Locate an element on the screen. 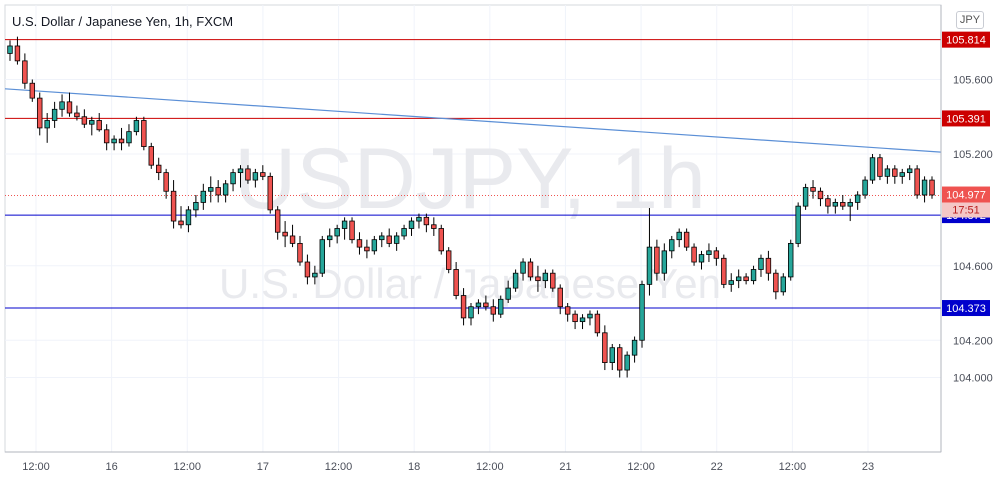 This screenshot has height=489, width=1004. support-level-label: 104.373 is located at coordinates (966, 309).